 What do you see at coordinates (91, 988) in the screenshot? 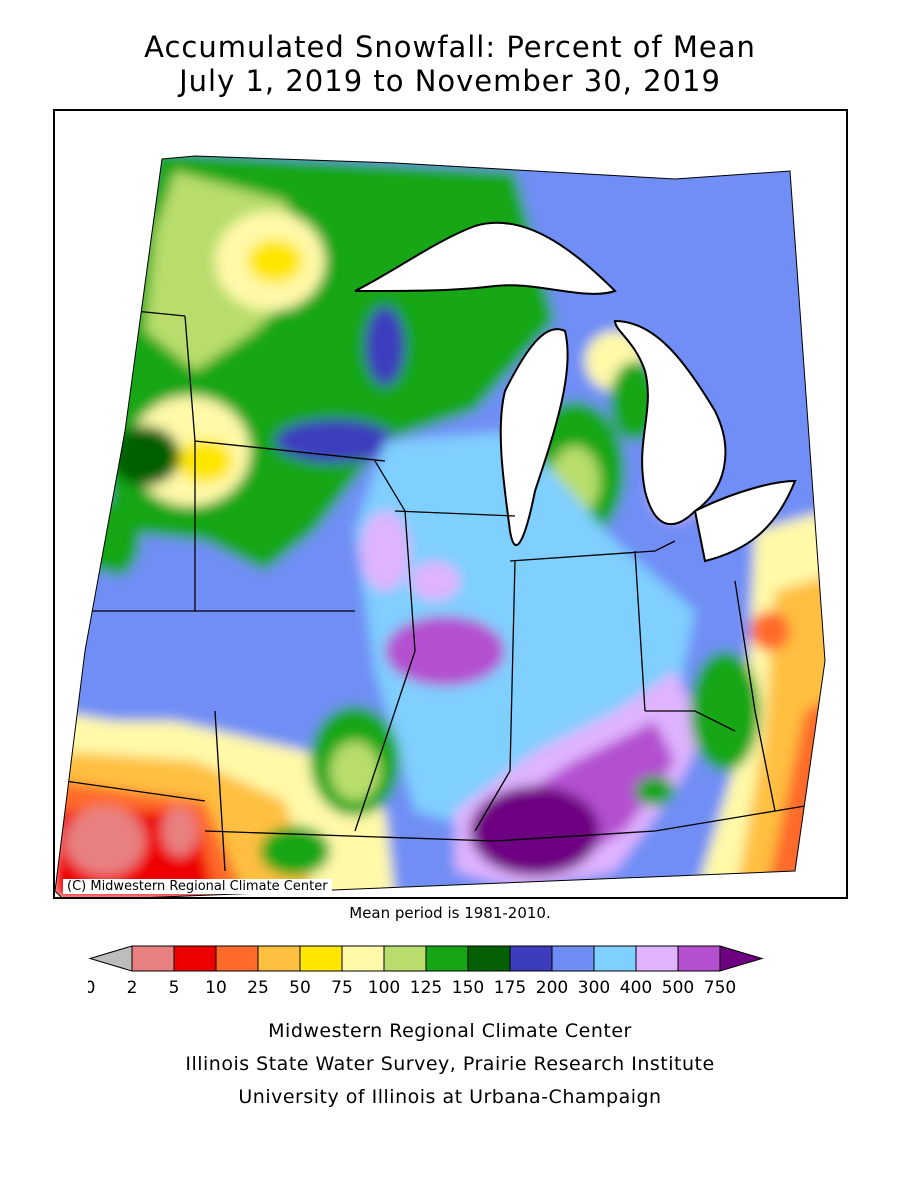
I see `legend-tick-label: 0` at bounding box center [91, 988].